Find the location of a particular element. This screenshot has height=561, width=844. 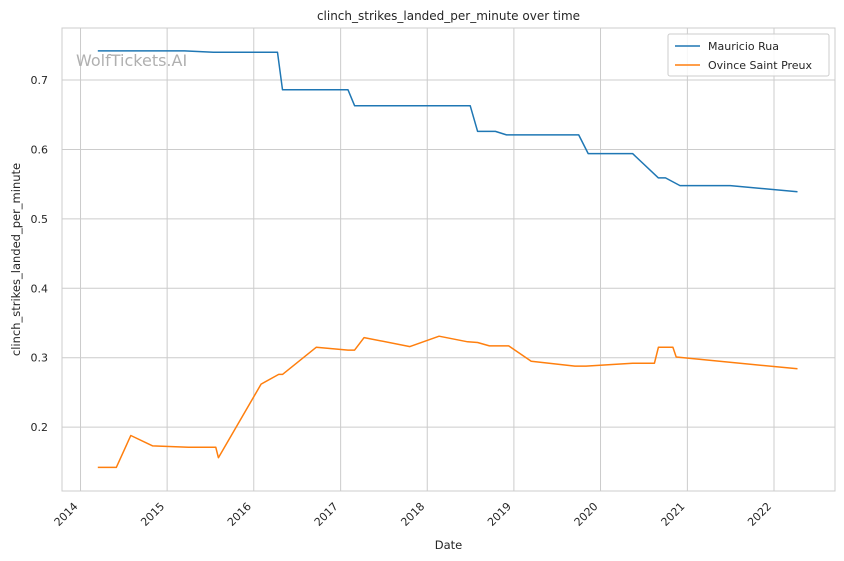

legend: Mauricio Rua Ovince Saint Preux is located at coordinates (748, 55).